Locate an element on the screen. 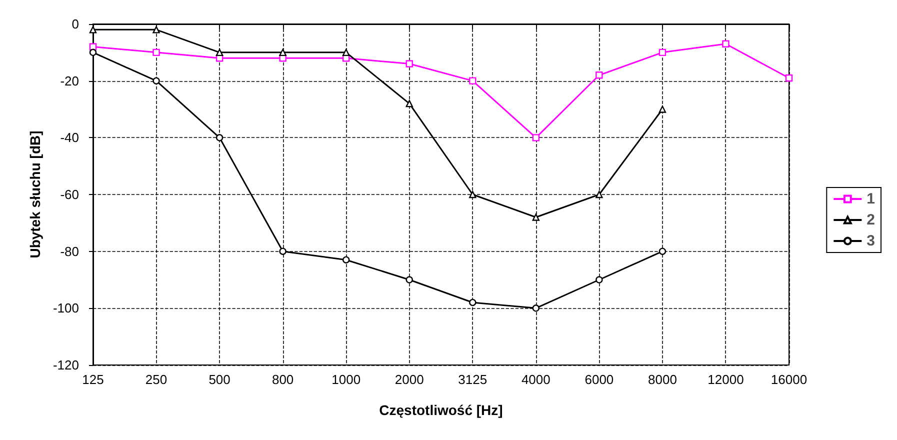 Image resolution: width=897 pixels, height=440 pixels. x-tick-label: 4000 is located at coordinates (535, 379).